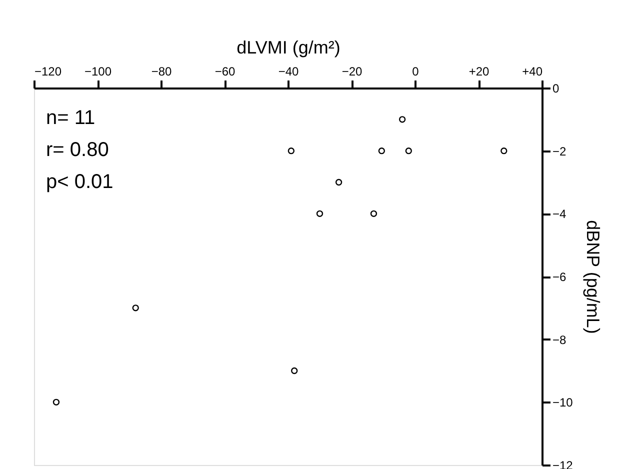 The image size is (618, 469). What do you see at coordinates (77, 150) in the screenshot?
I see `annotation: r= 0.80` at bounding box center [77, 150].